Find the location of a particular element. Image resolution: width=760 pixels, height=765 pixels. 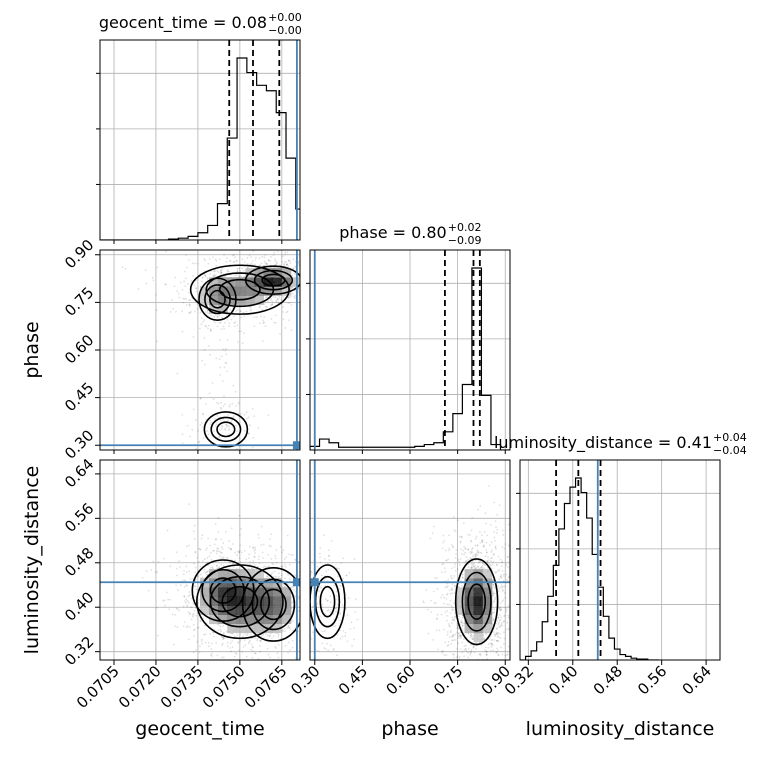

title-sub-phase: −0.09 is located at coordinates (465, 240).